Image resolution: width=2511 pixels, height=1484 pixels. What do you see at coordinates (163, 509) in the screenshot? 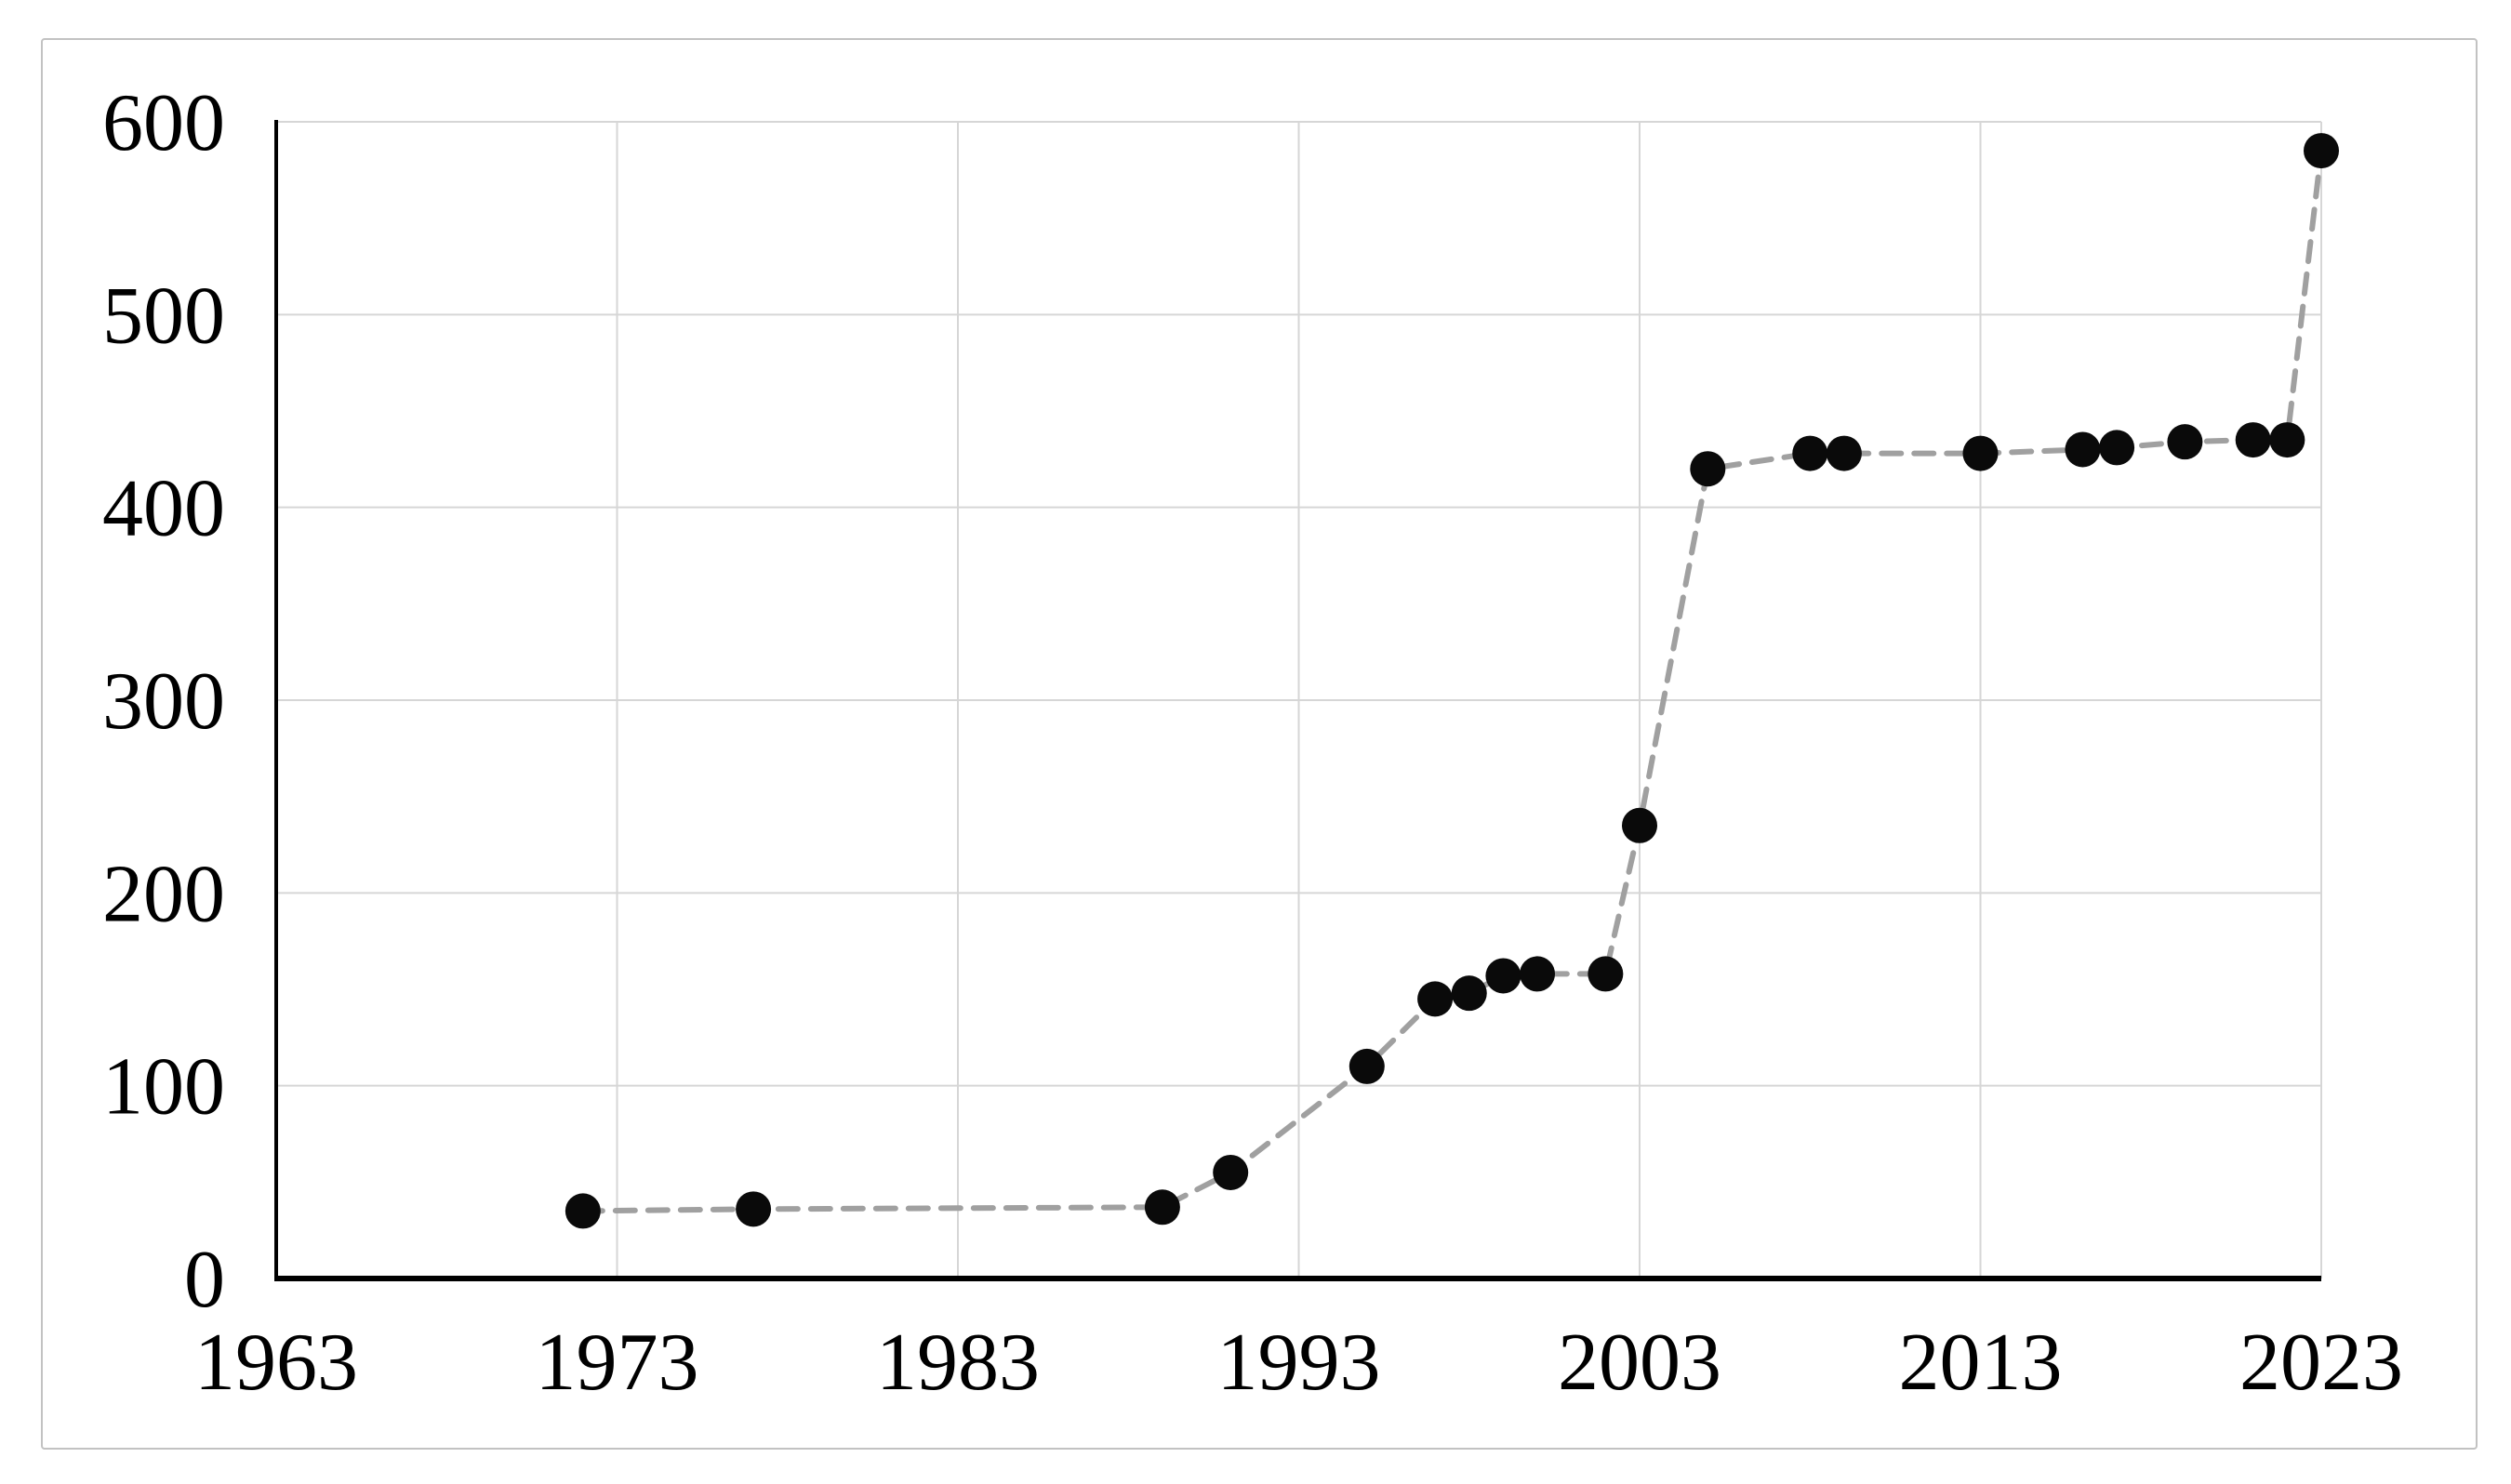
I see `y-tick-label: 400` at bounding box center [163, 509].